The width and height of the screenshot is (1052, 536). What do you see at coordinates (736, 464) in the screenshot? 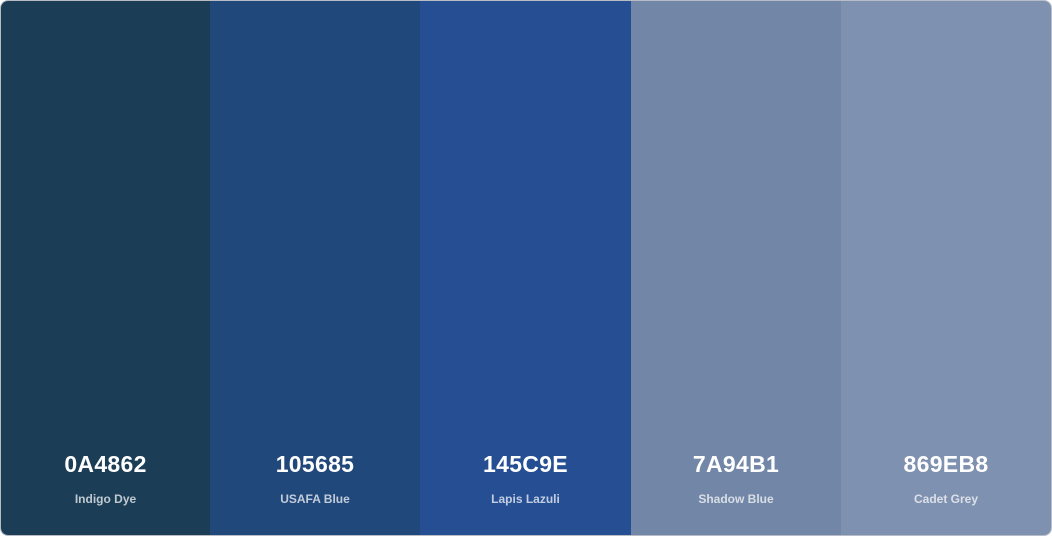
I see `swatch-hex-code: 7A94B1` at bounding box center [736, 464].